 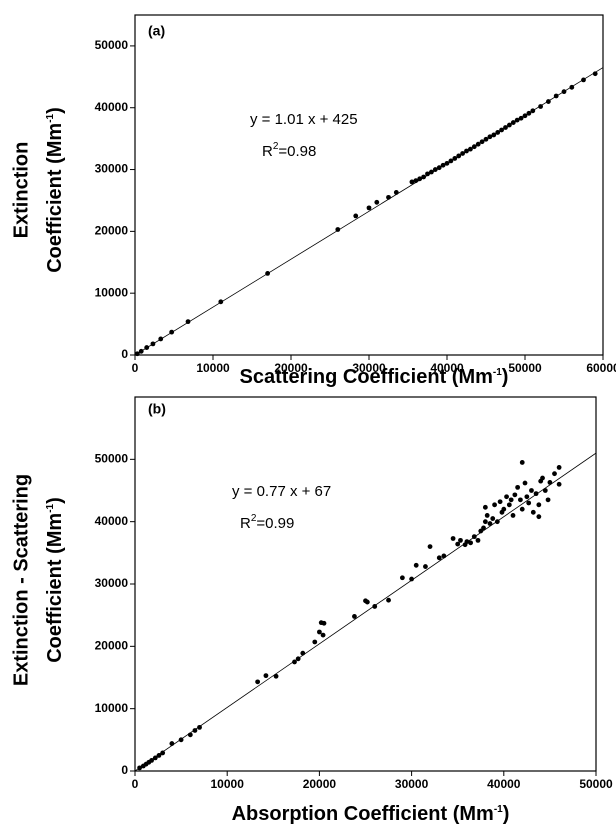 I want to click on x-tick-label: 10000, so click(x=228, y=784).